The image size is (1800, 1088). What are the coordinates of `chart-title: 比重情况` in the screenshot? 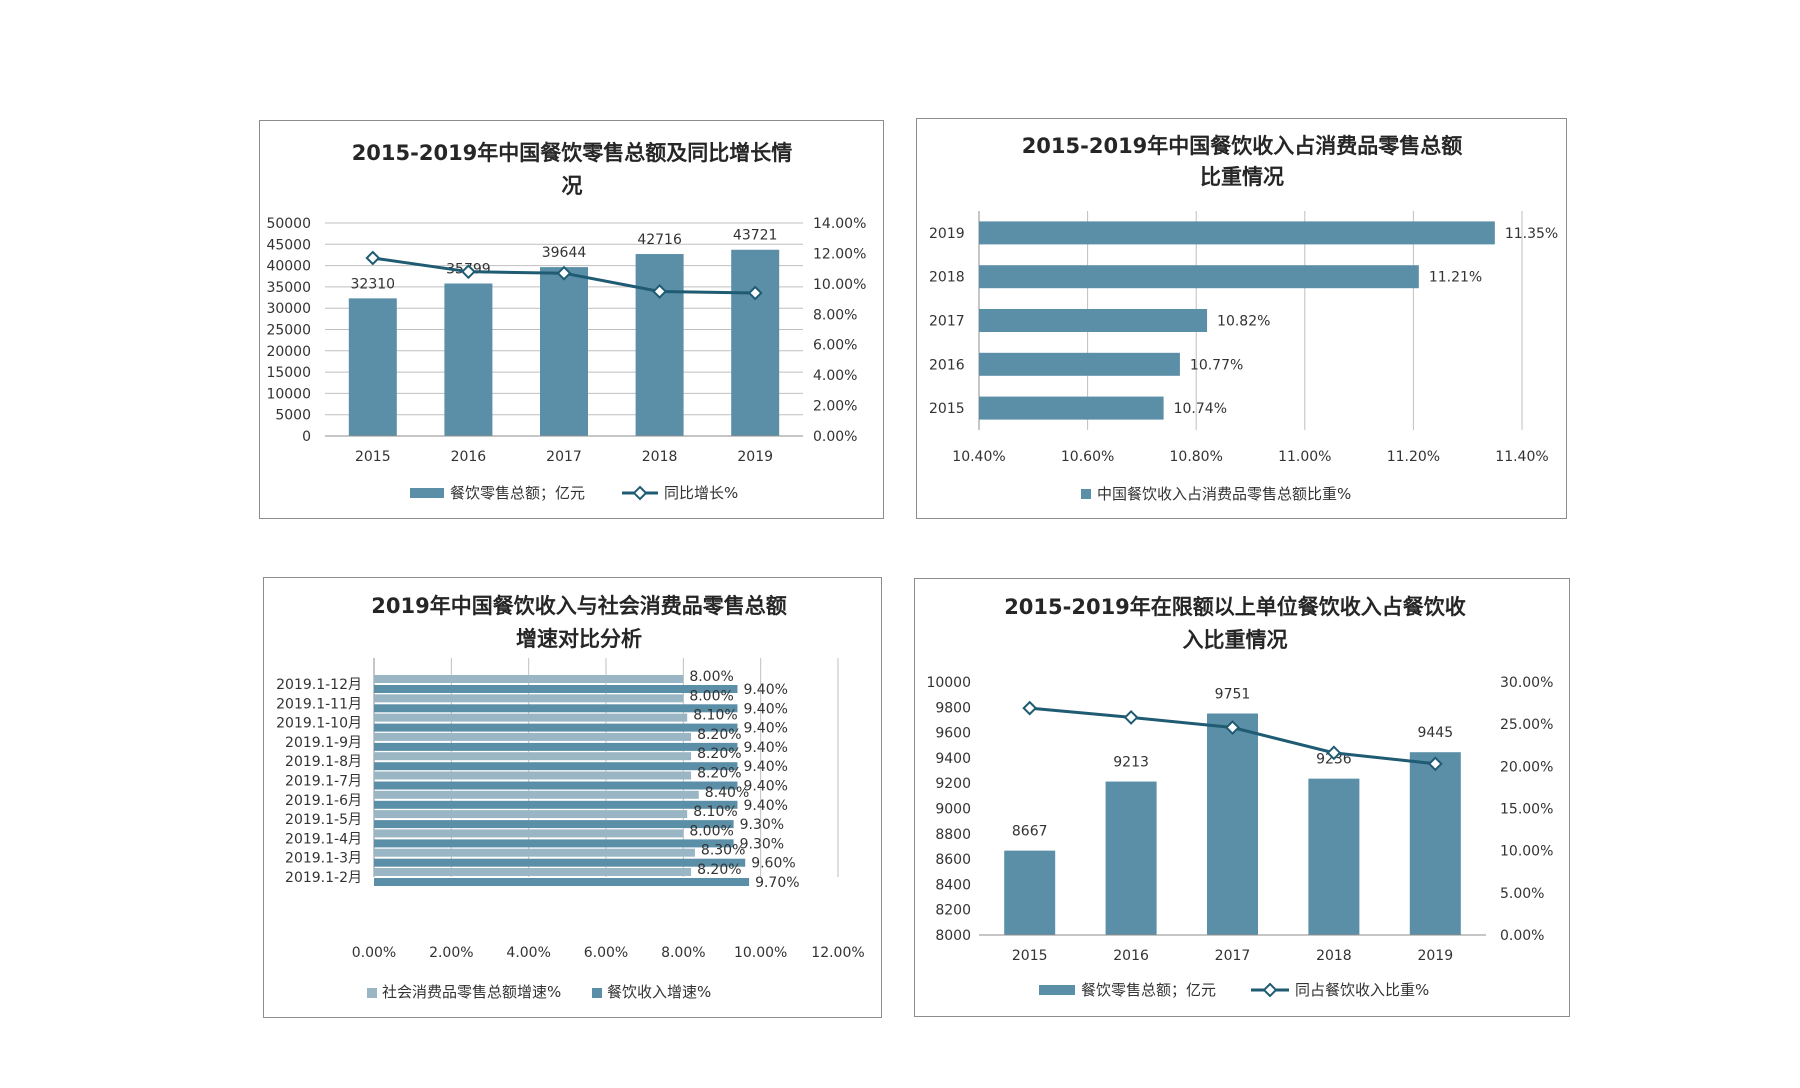 It's located at (1242, 177).